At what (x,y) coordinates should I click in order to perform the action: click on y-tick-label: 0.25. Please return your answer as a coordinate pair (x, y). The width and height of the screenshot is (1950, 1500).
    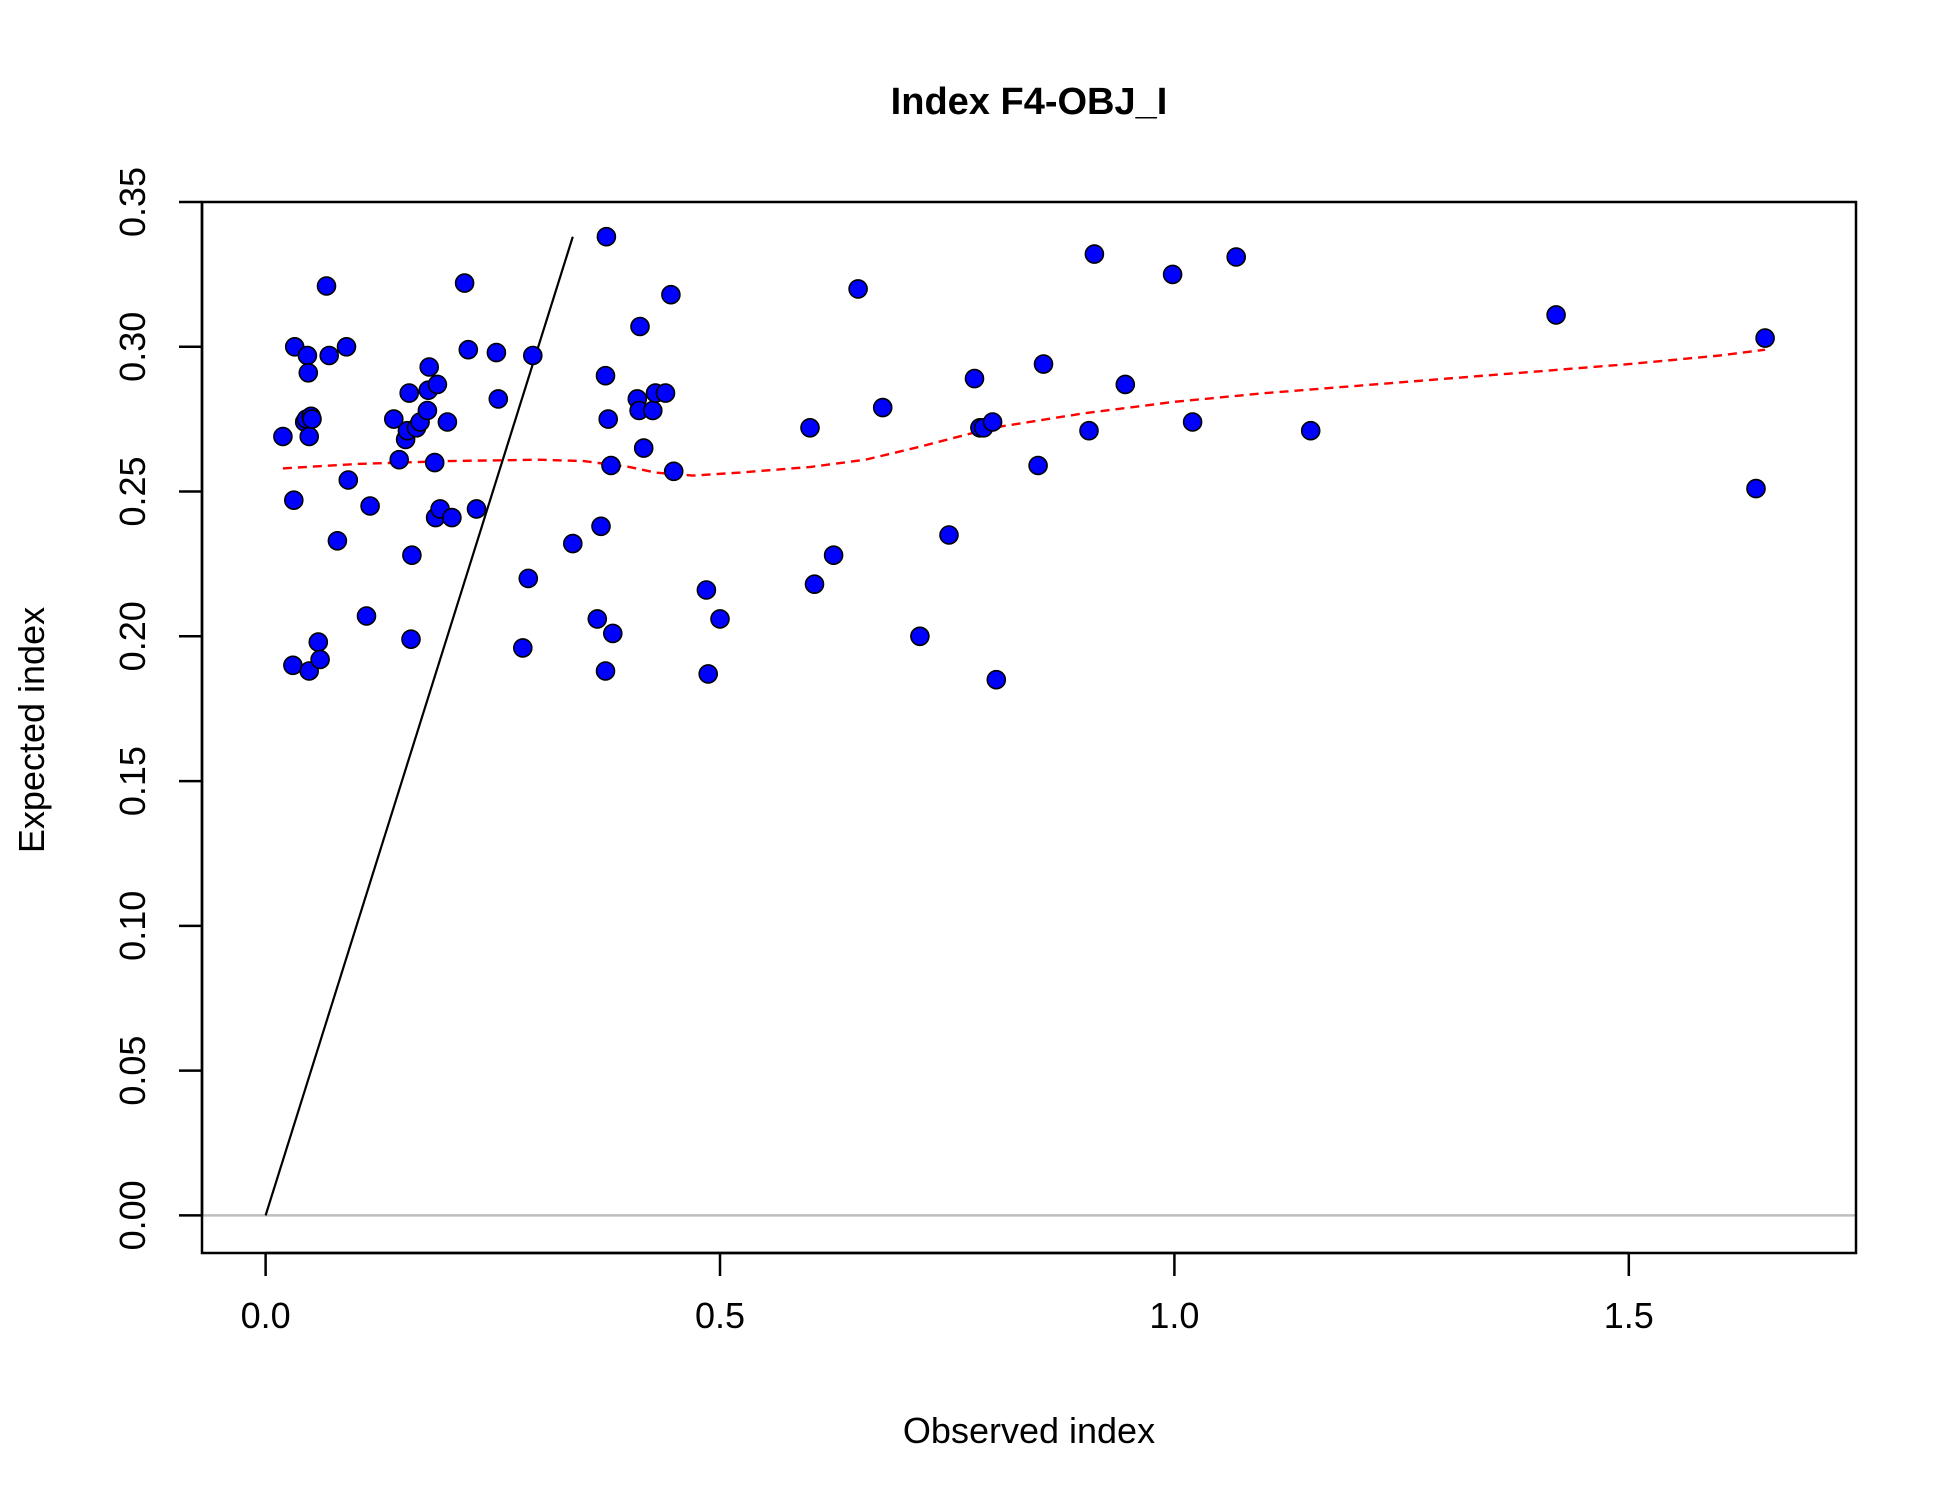
    Looking at the image, I should click on (132, 491).